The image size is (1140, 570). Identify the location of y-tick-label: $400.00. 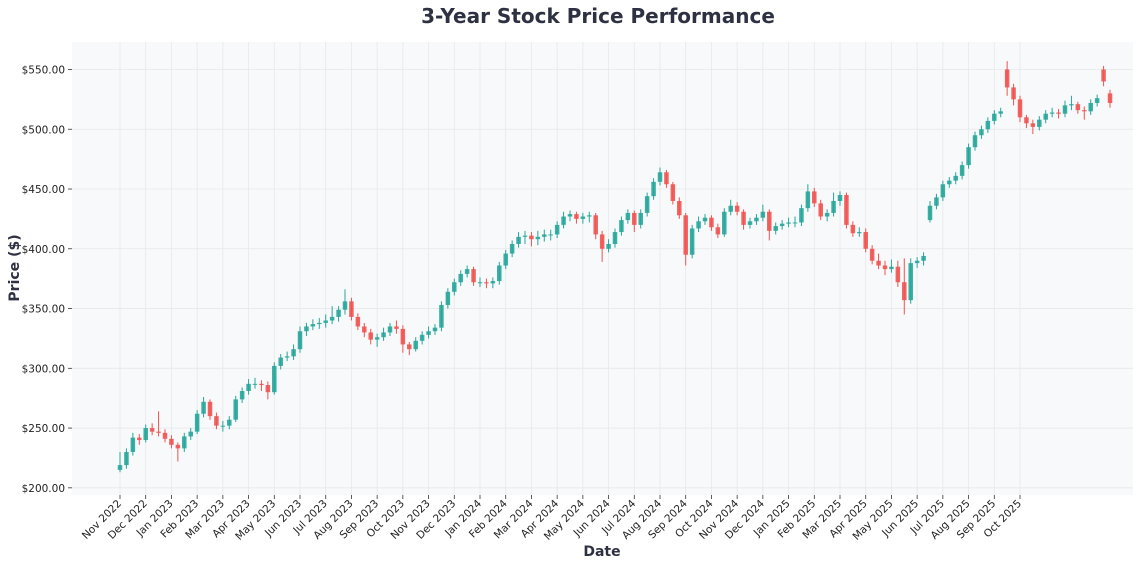
(43, 250).